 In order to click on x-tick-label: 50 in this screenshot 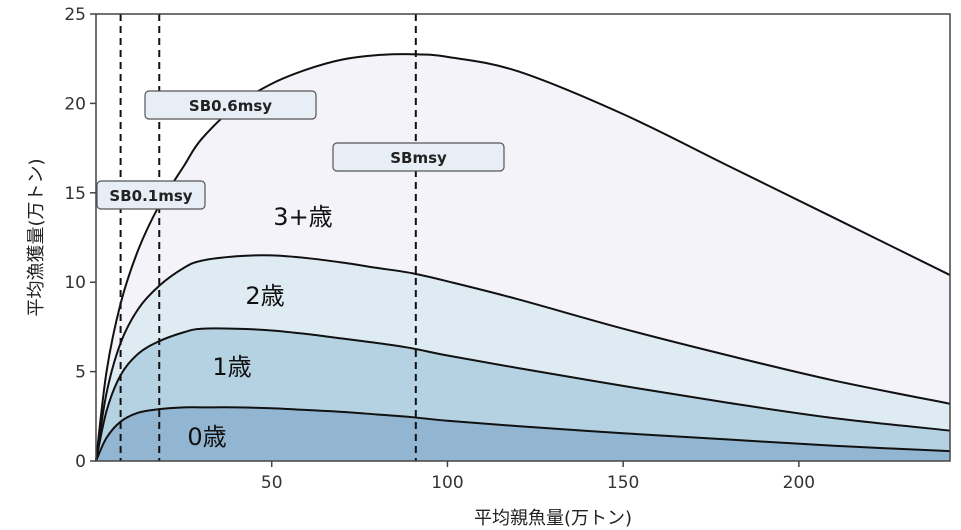, I will do `click(272, 483)`.